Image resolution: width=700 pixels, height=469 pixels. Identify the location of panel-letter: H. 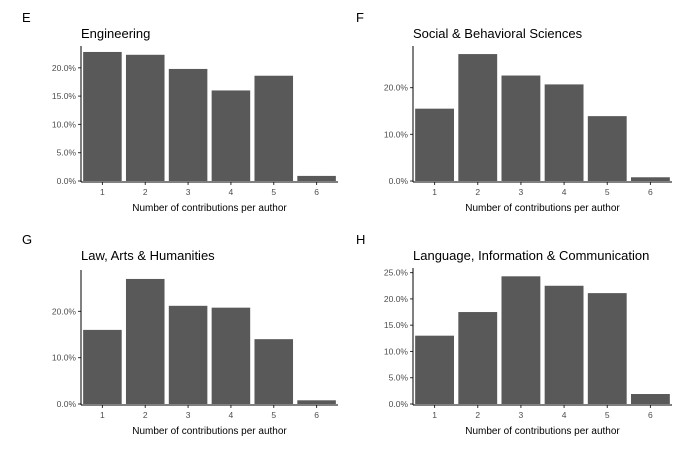
(360, 239).